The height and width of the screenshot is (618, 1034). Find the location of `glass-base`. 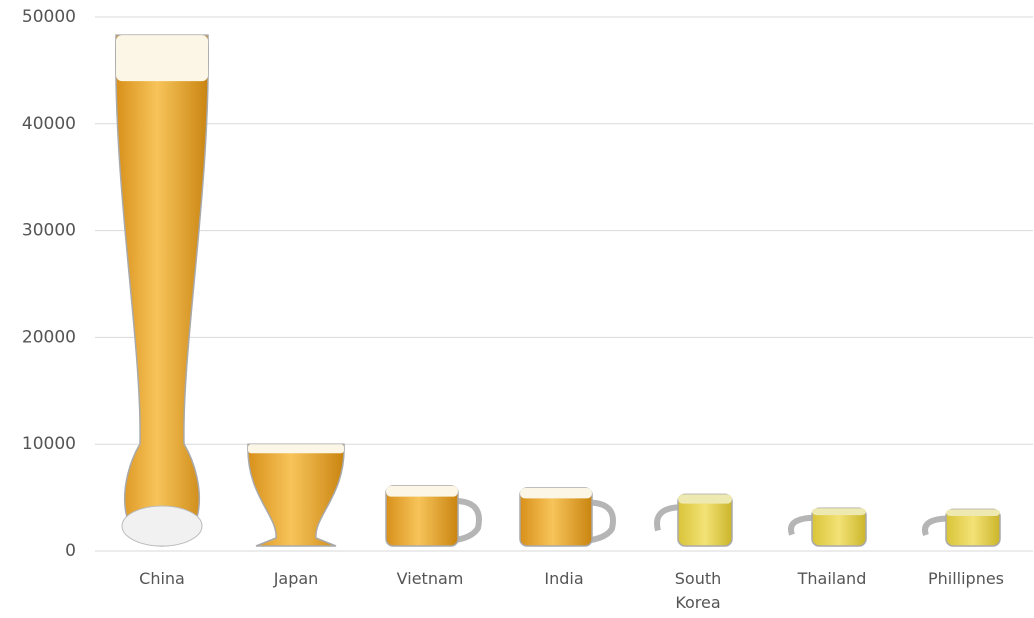

glass-base is located at coordinates (162, 526).